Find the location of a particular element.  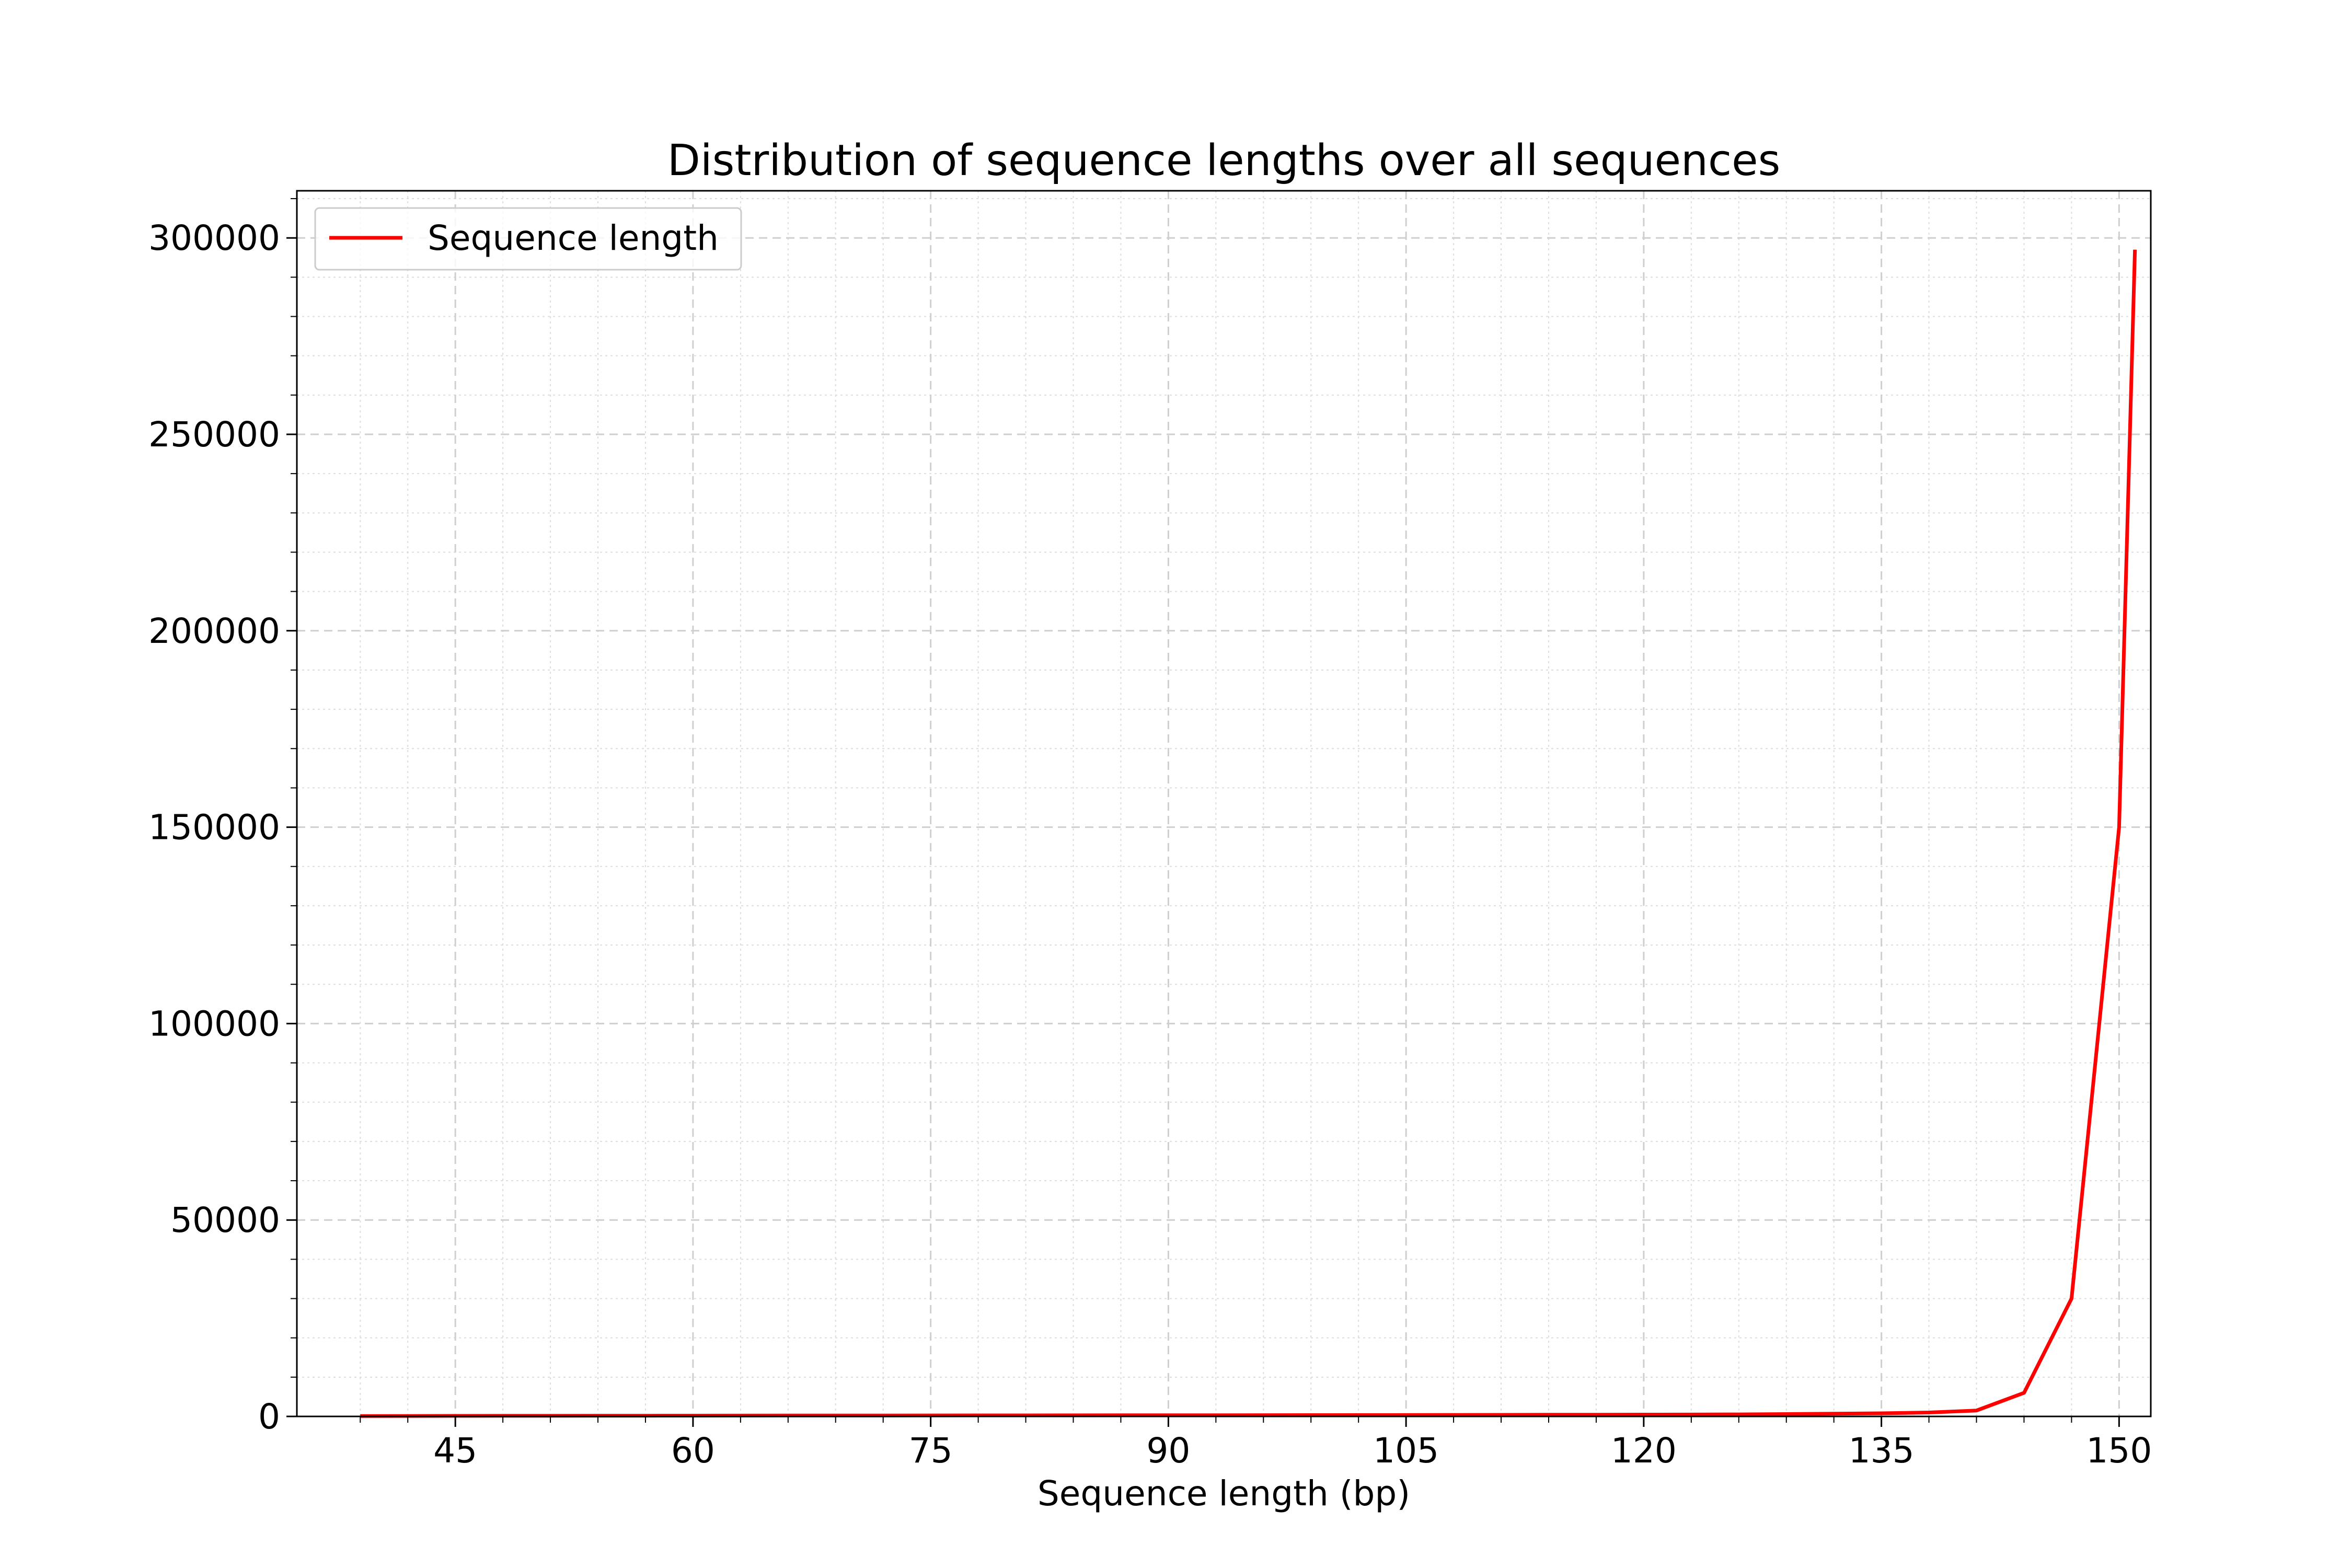

x-axis-label: Sequence length (bp) is located at coordinates (1223, 1493).